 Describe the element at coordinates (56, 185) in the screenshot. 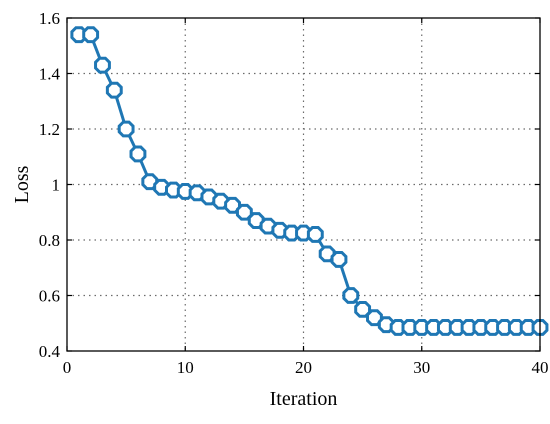

I see `y-tick-label: 1` at that location.